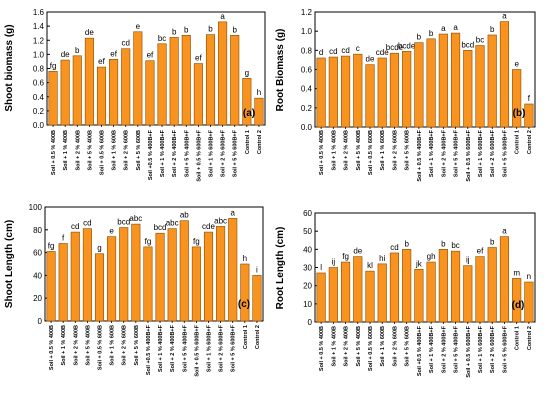 The image size is (550, 416). Describe the element at coordinates (321, 52) in the screenshot. I see `significance-letter: d` at that location.